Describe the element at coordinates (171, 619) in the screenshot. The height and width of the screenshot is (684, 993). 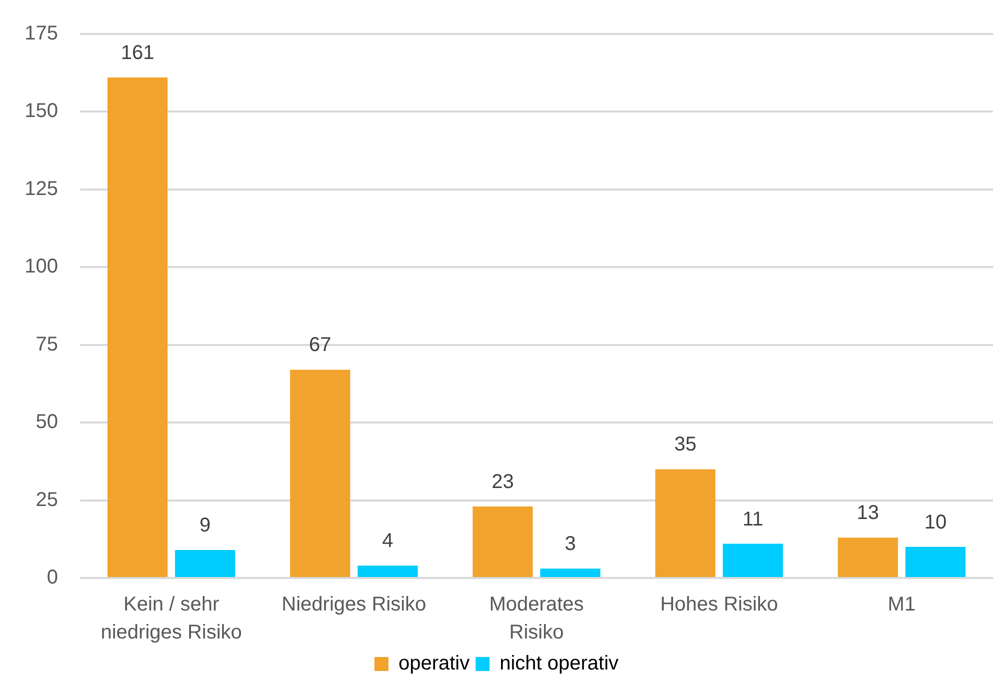
I see `x-tick-label: Kein / sehr niedriges Risiko` at that location.